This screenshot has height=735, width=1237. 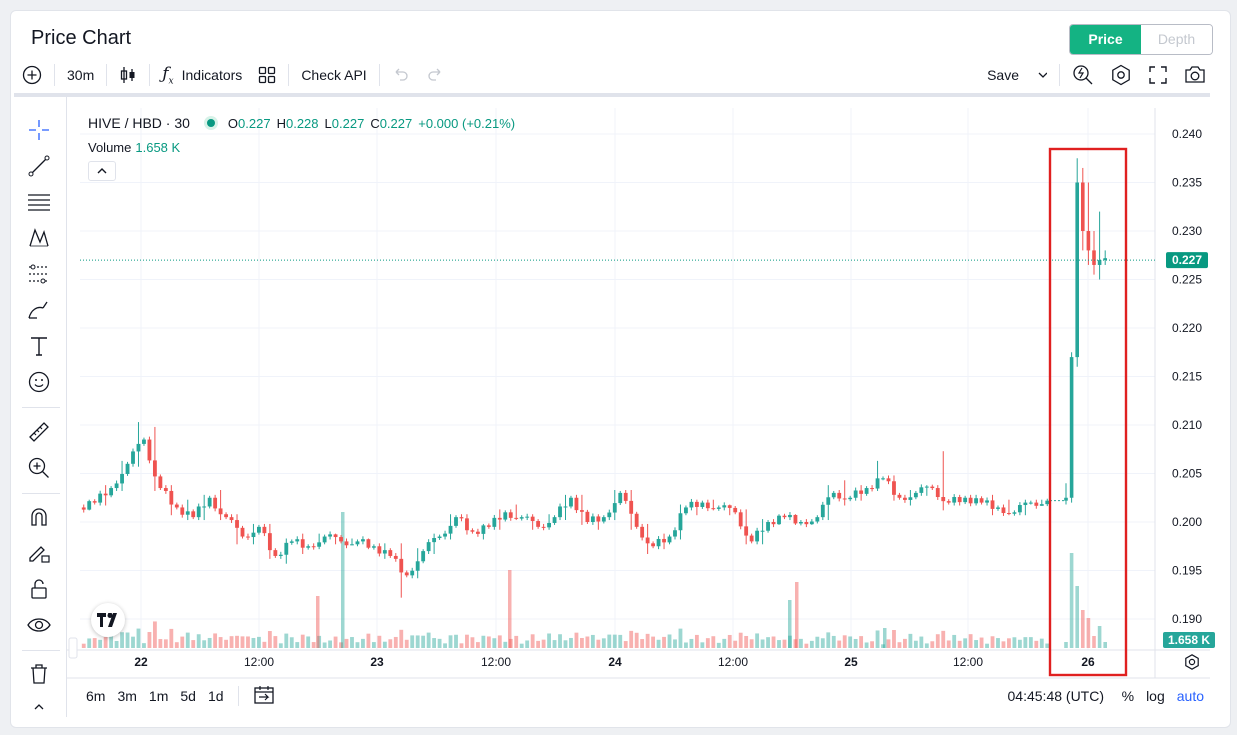 I want to click on forecast-tool, so click(x=39, y=274).